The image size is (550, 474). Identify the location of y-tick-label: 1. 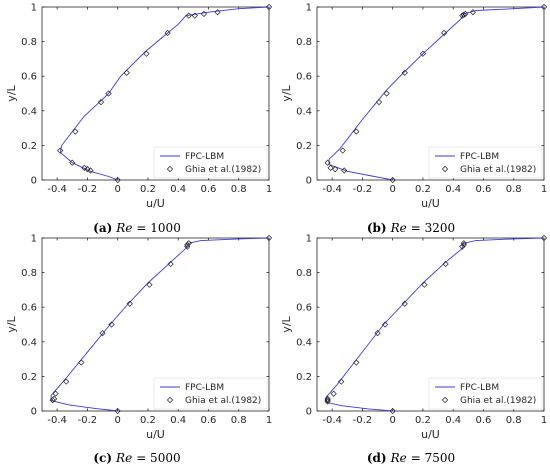
(309, 239).